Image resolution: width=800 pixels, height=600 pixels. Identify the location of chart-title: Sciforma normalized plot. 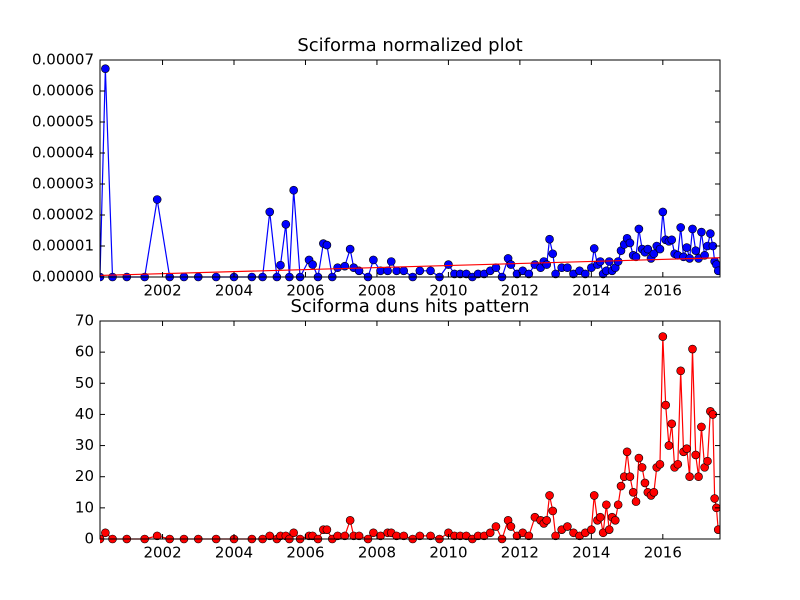
(409, 45).